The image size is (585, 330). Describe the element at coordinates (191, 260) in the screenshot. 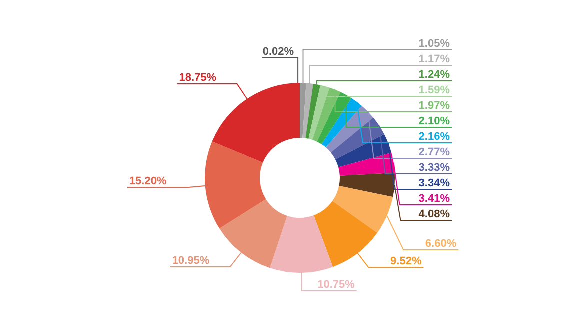

I see `data-label: 10.95%` at that location.